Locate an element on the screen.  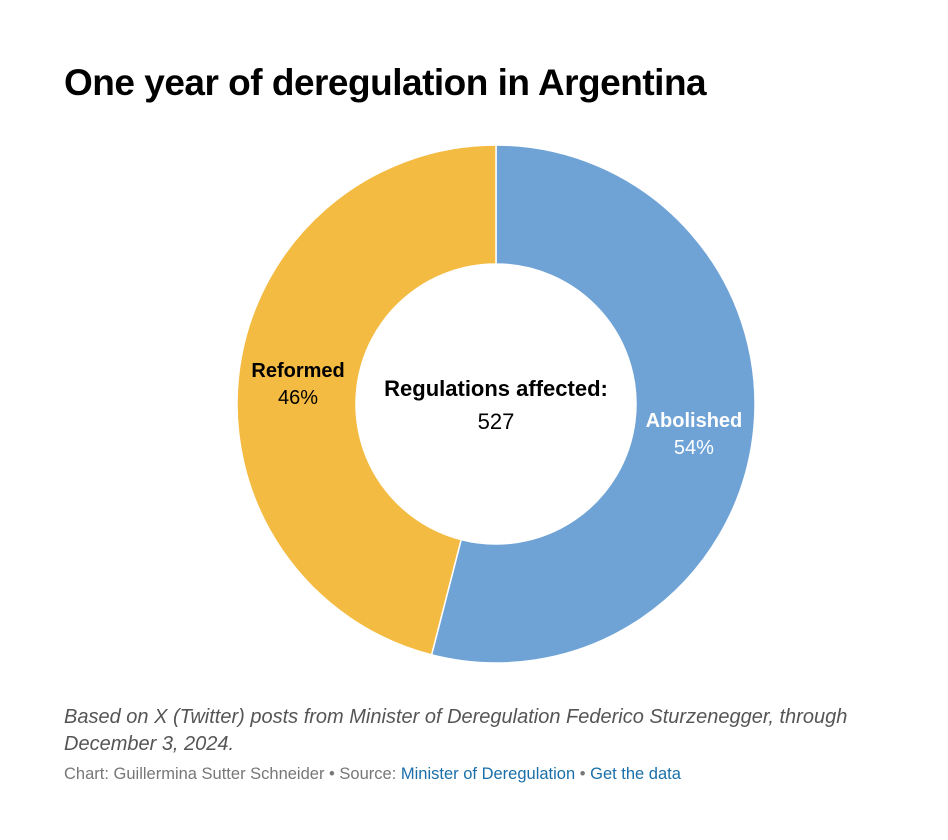
center-label-value: 527 is located at coordinates (496, 421).